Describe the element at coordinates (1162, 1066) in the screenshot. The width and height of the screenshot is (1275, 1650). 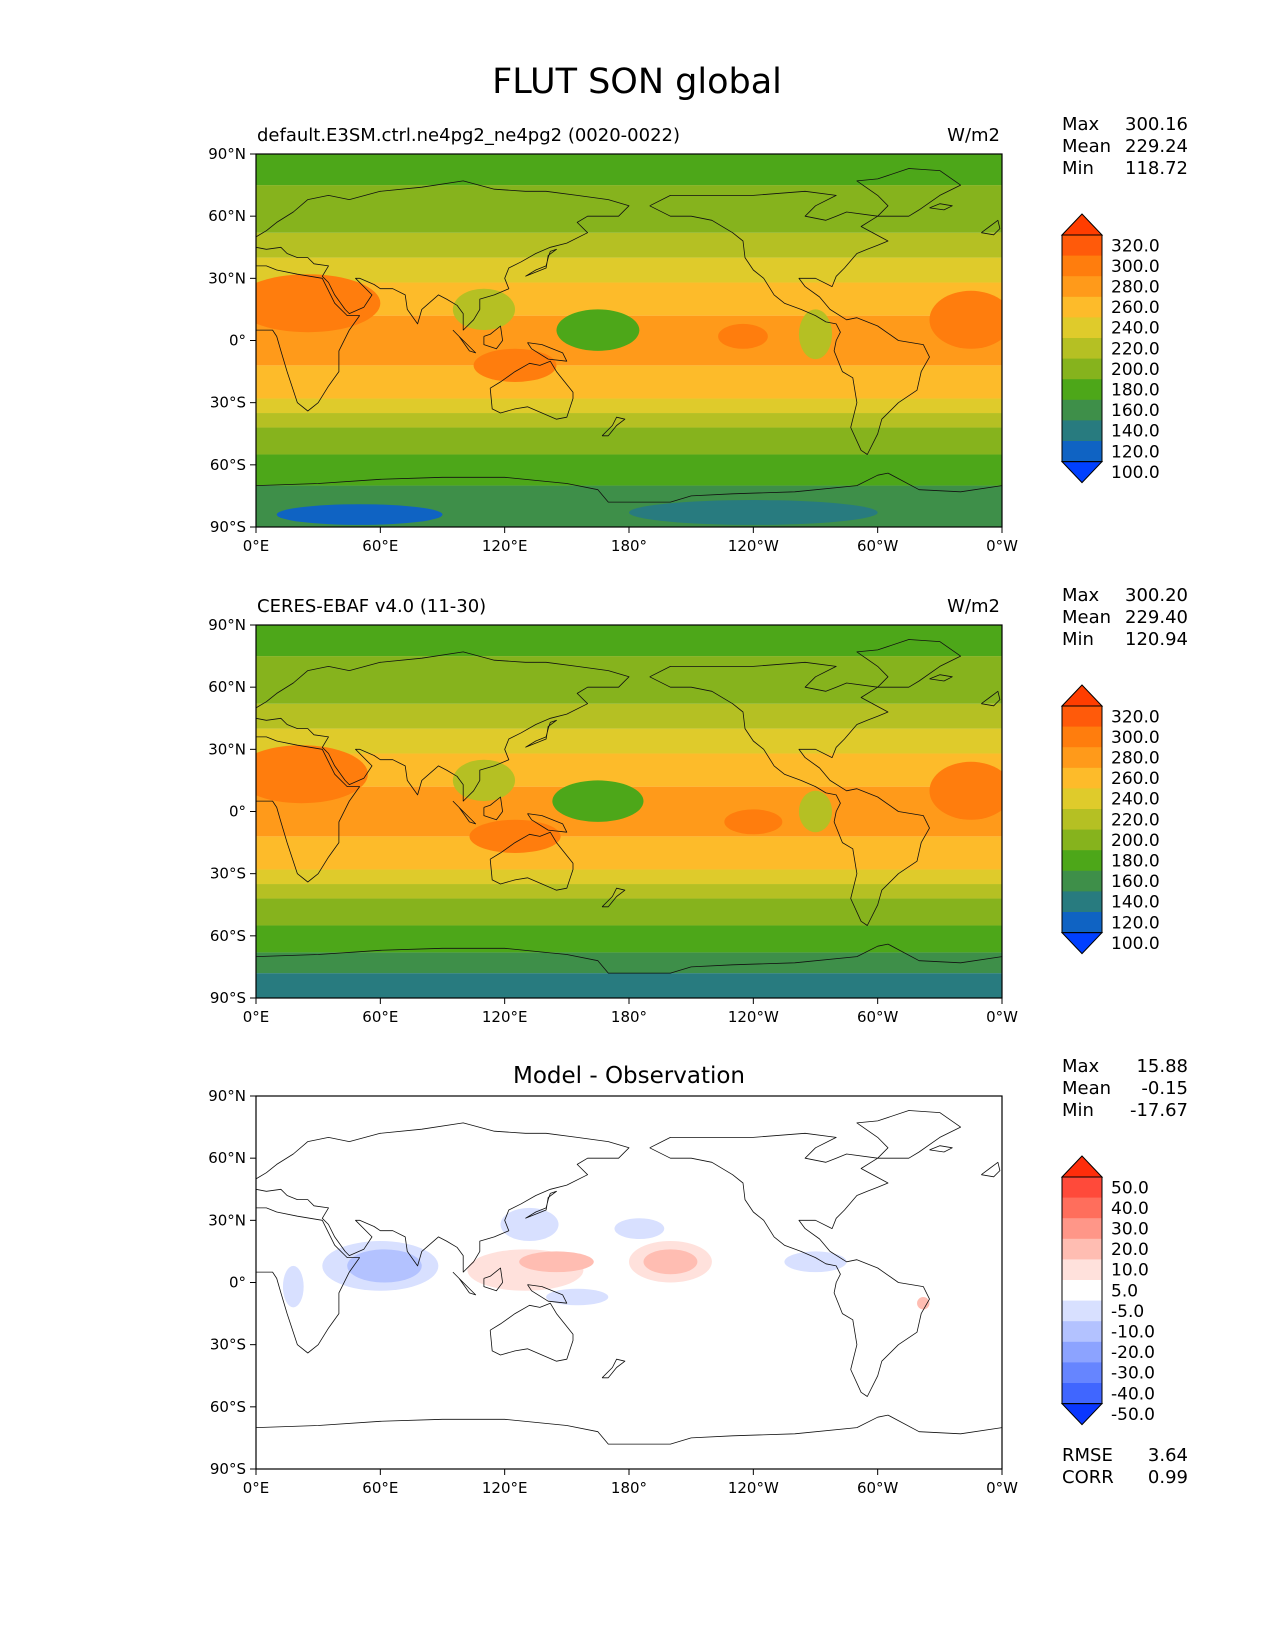
I see `stat-value: 15.88` at that location.